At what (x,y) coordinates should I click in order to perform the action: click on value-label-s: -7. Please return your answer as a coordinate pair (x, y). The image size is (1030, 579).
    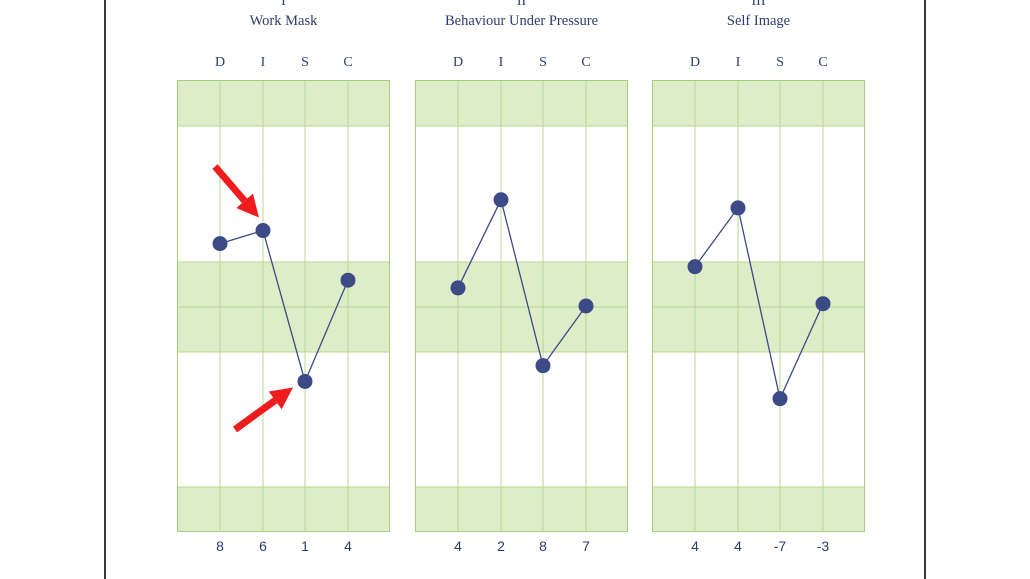
    Looking at the image, I should click on (780, 546).